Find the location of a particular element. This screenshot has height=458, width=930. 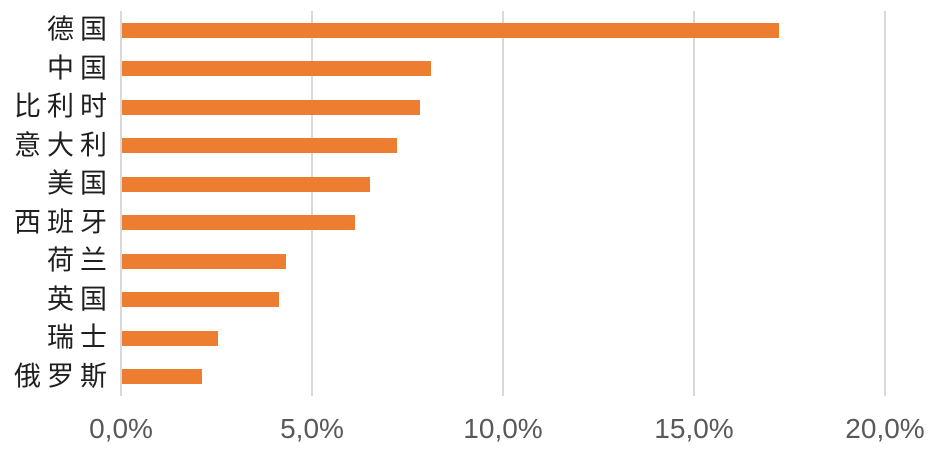

category-label: 意大利 is located at coordinates (63, 146).